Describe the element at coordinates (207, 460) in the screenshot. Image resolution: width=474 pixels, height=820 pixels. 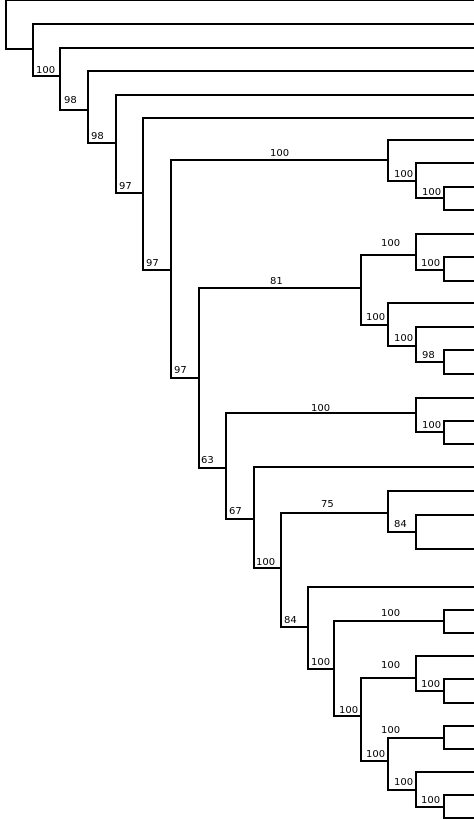
I see `support-label: 63` at that location.